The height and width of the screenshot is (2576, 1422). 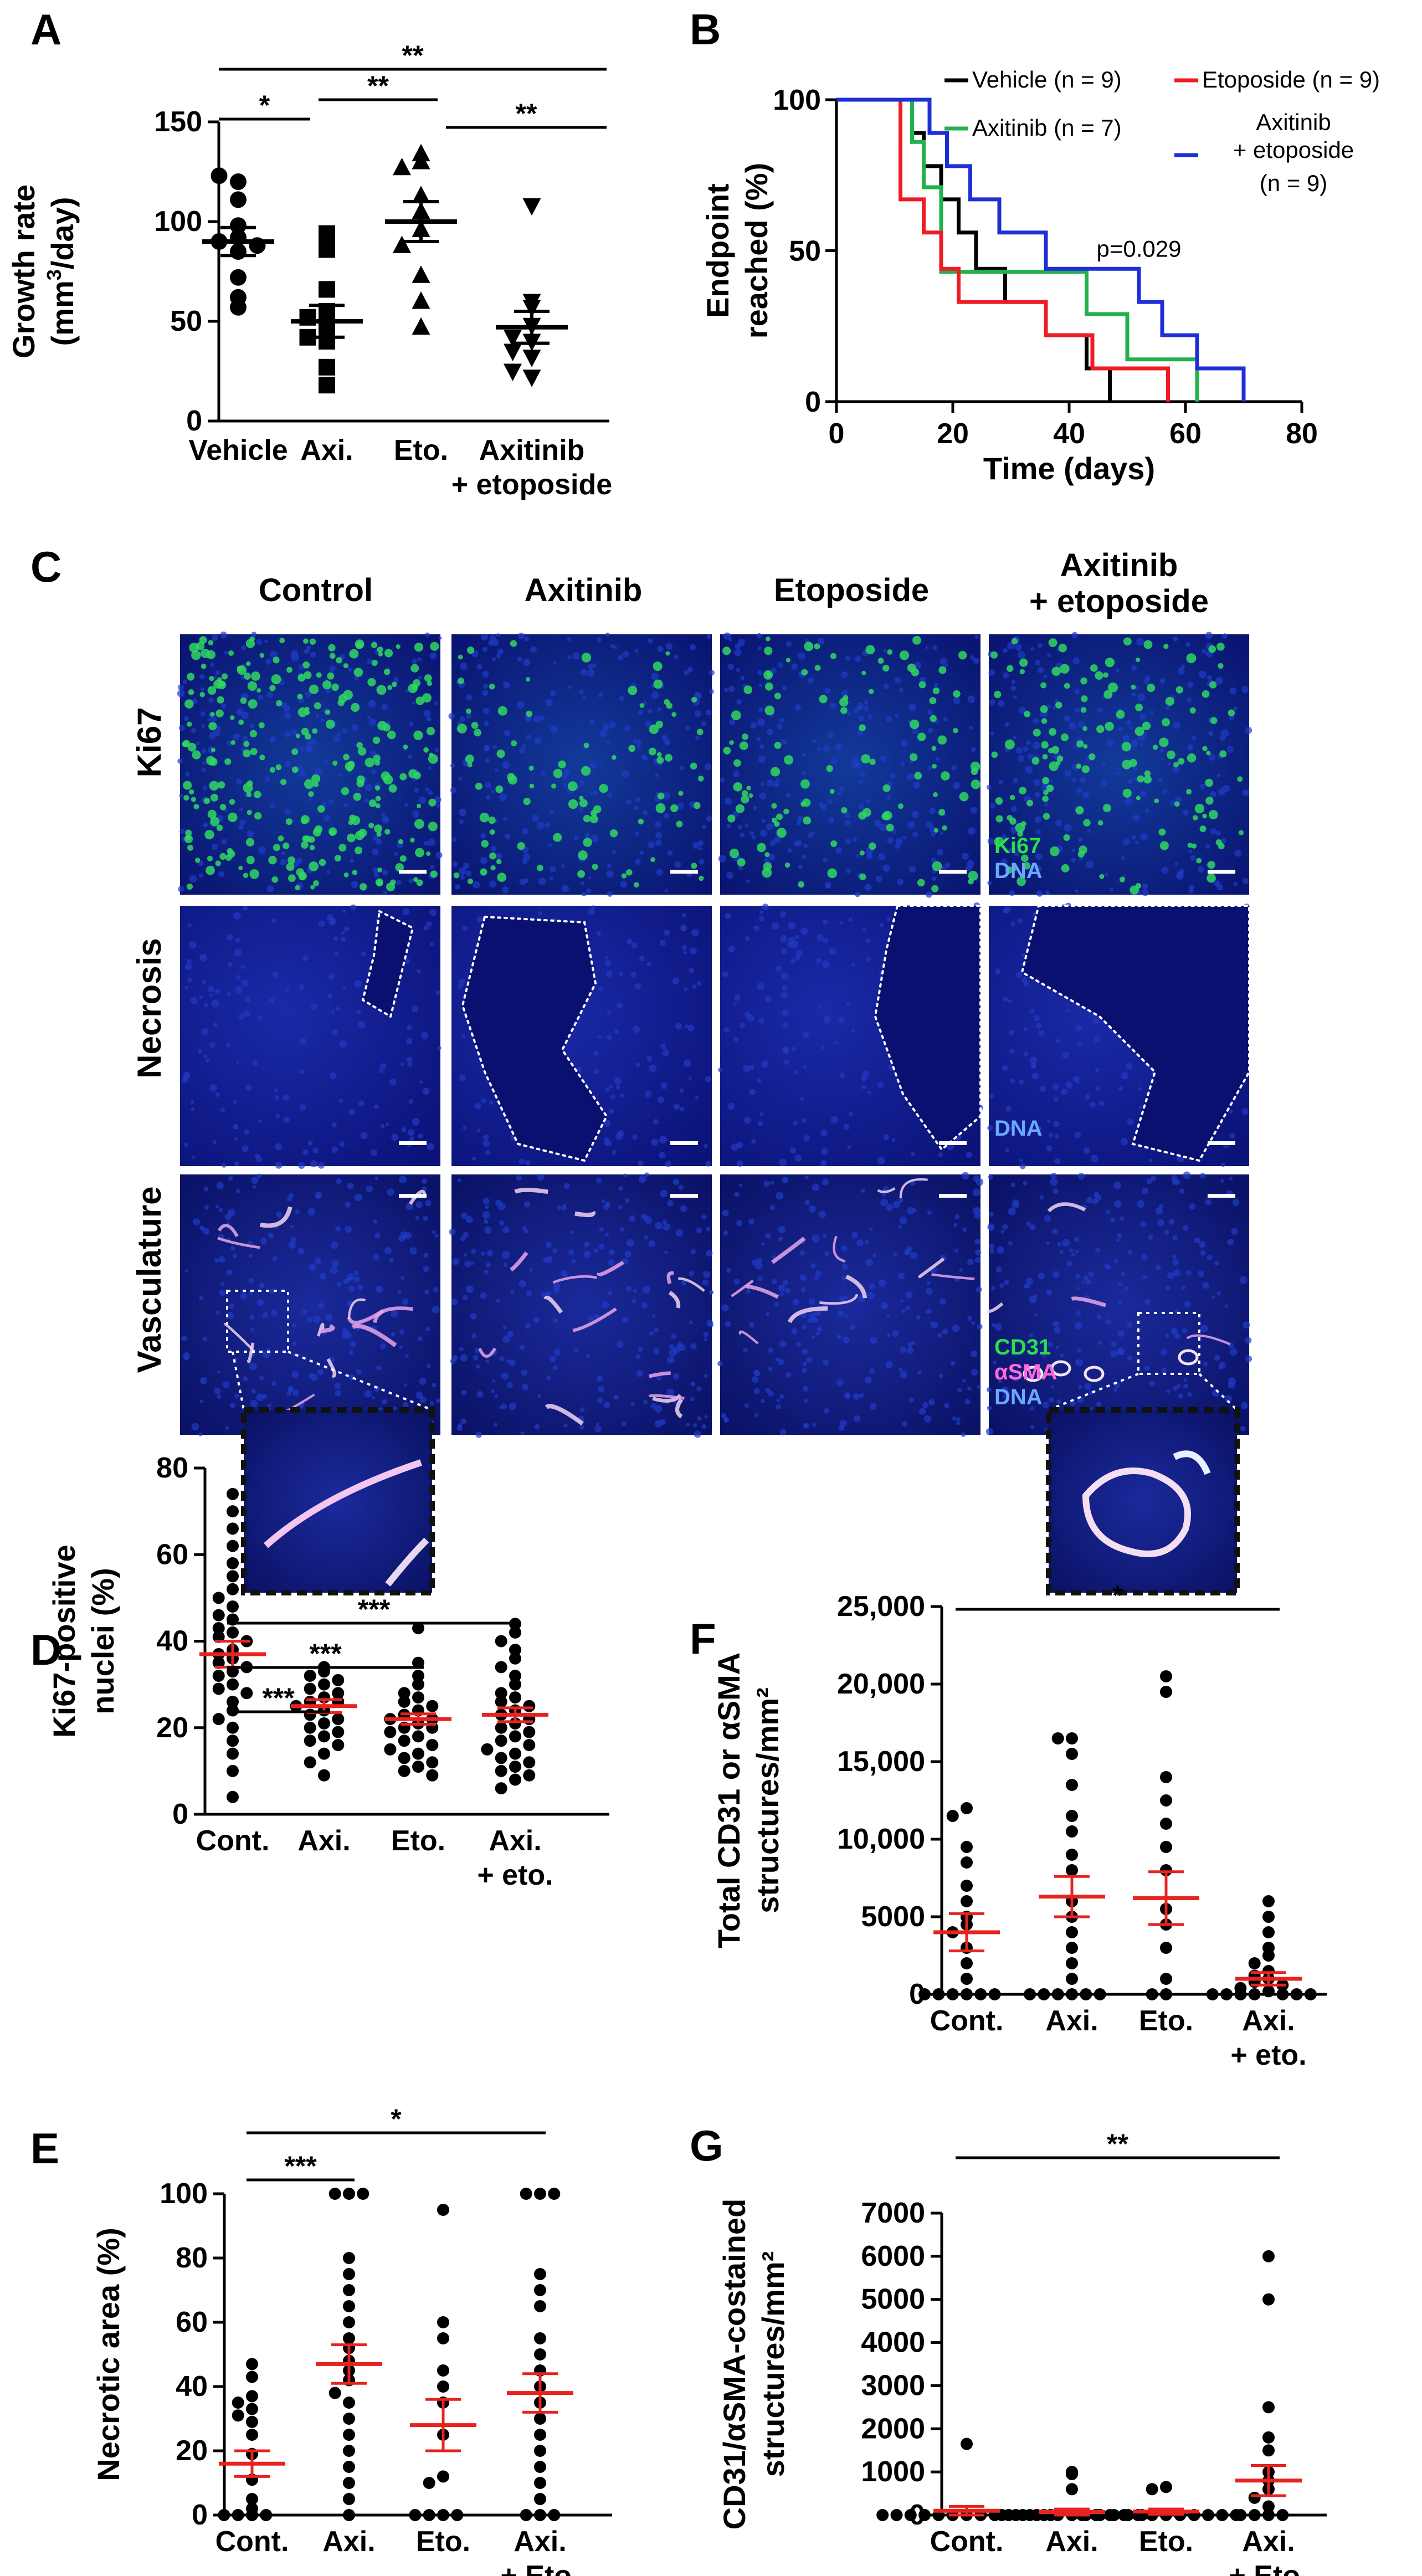 I want to click on y-tick-label: 20, so click(x=192, y=2451).